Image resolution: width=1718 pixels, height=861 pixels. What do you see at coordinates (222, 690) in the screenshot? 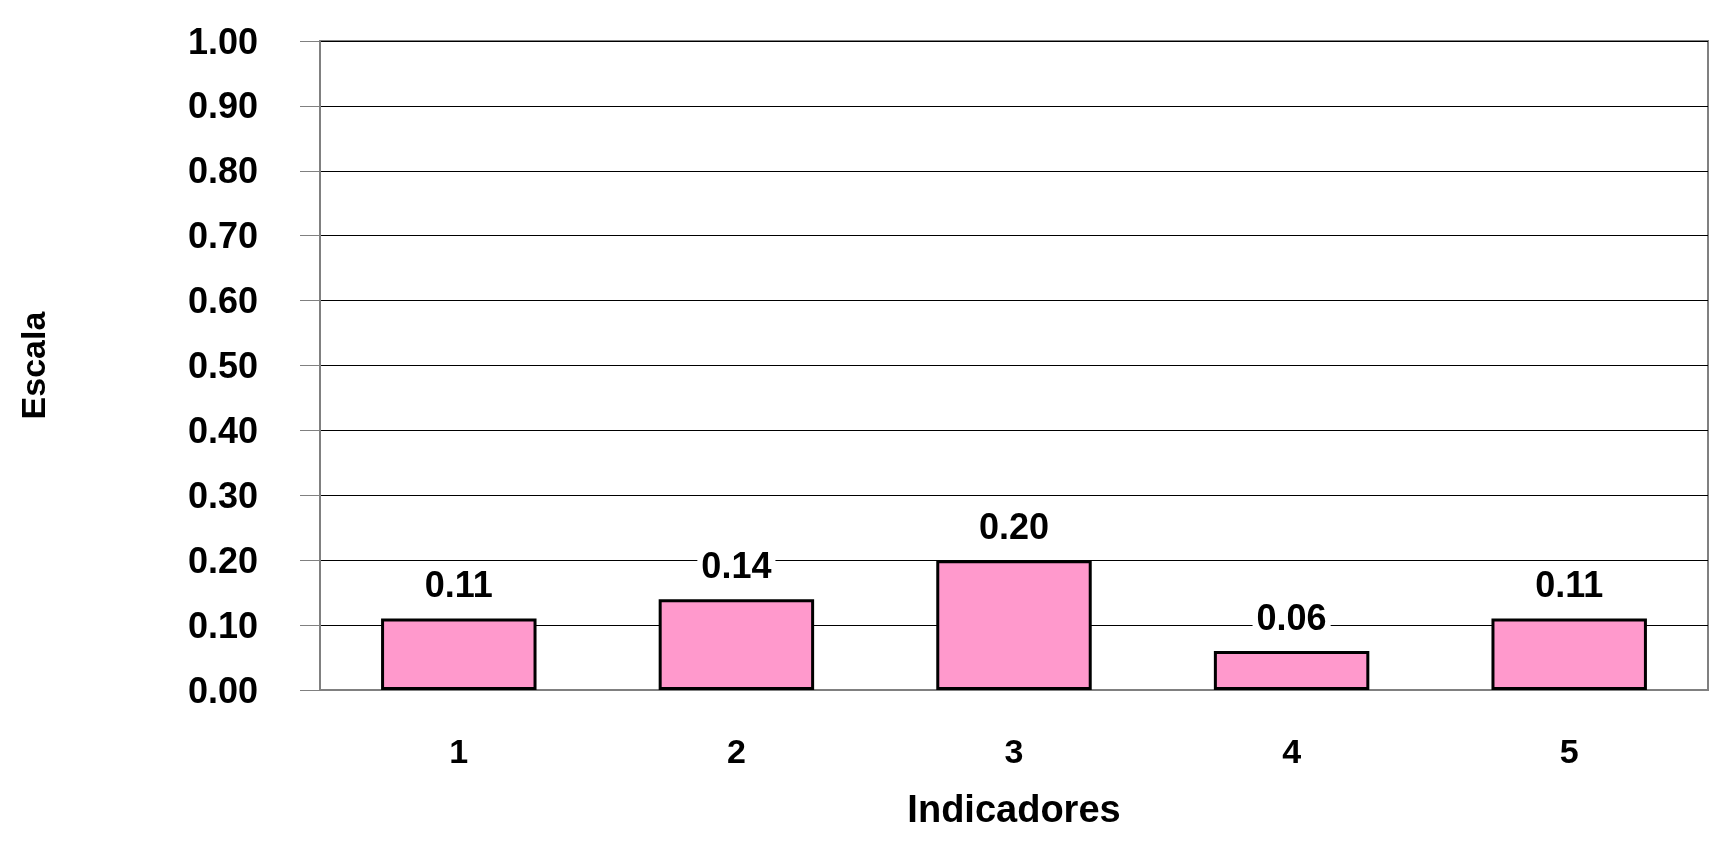
I see `y-tick-label: 0.00` at bounding box center [222, 690].